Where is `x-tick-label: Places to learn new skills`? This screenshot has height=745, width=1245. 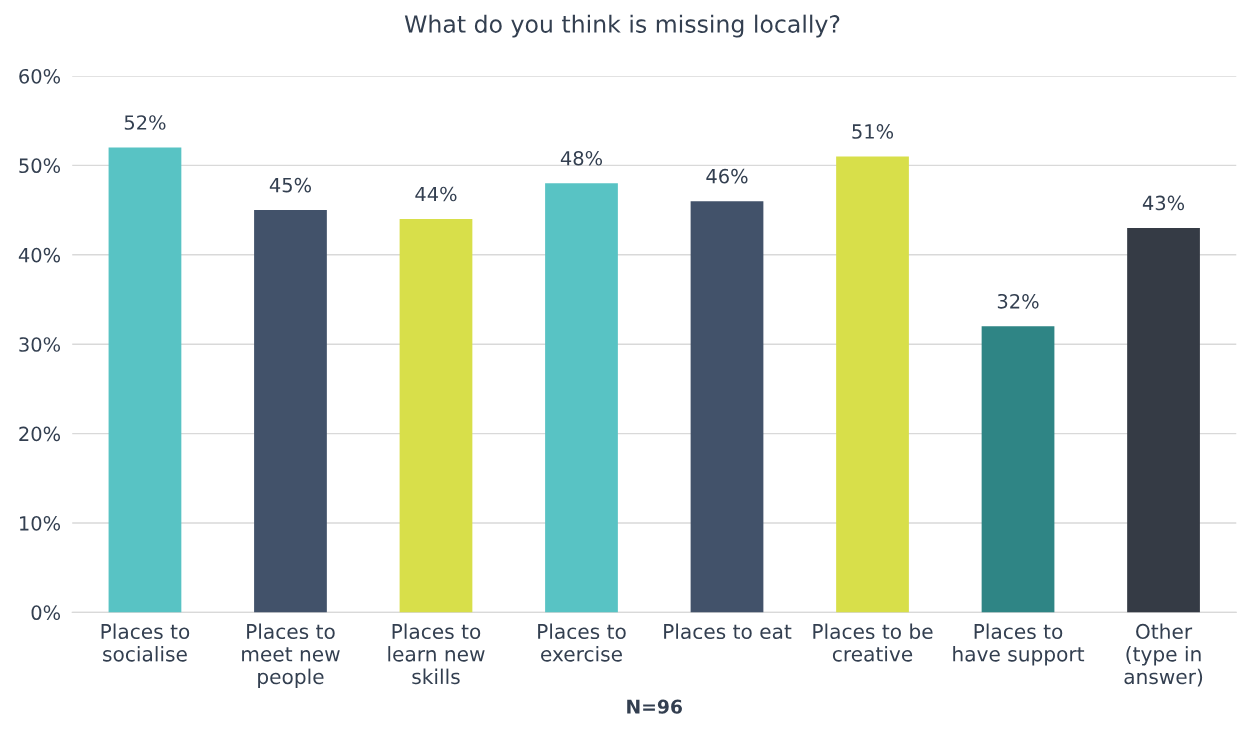 x-tick-label: Places to learn new skills is located at coordinates (436, 654).